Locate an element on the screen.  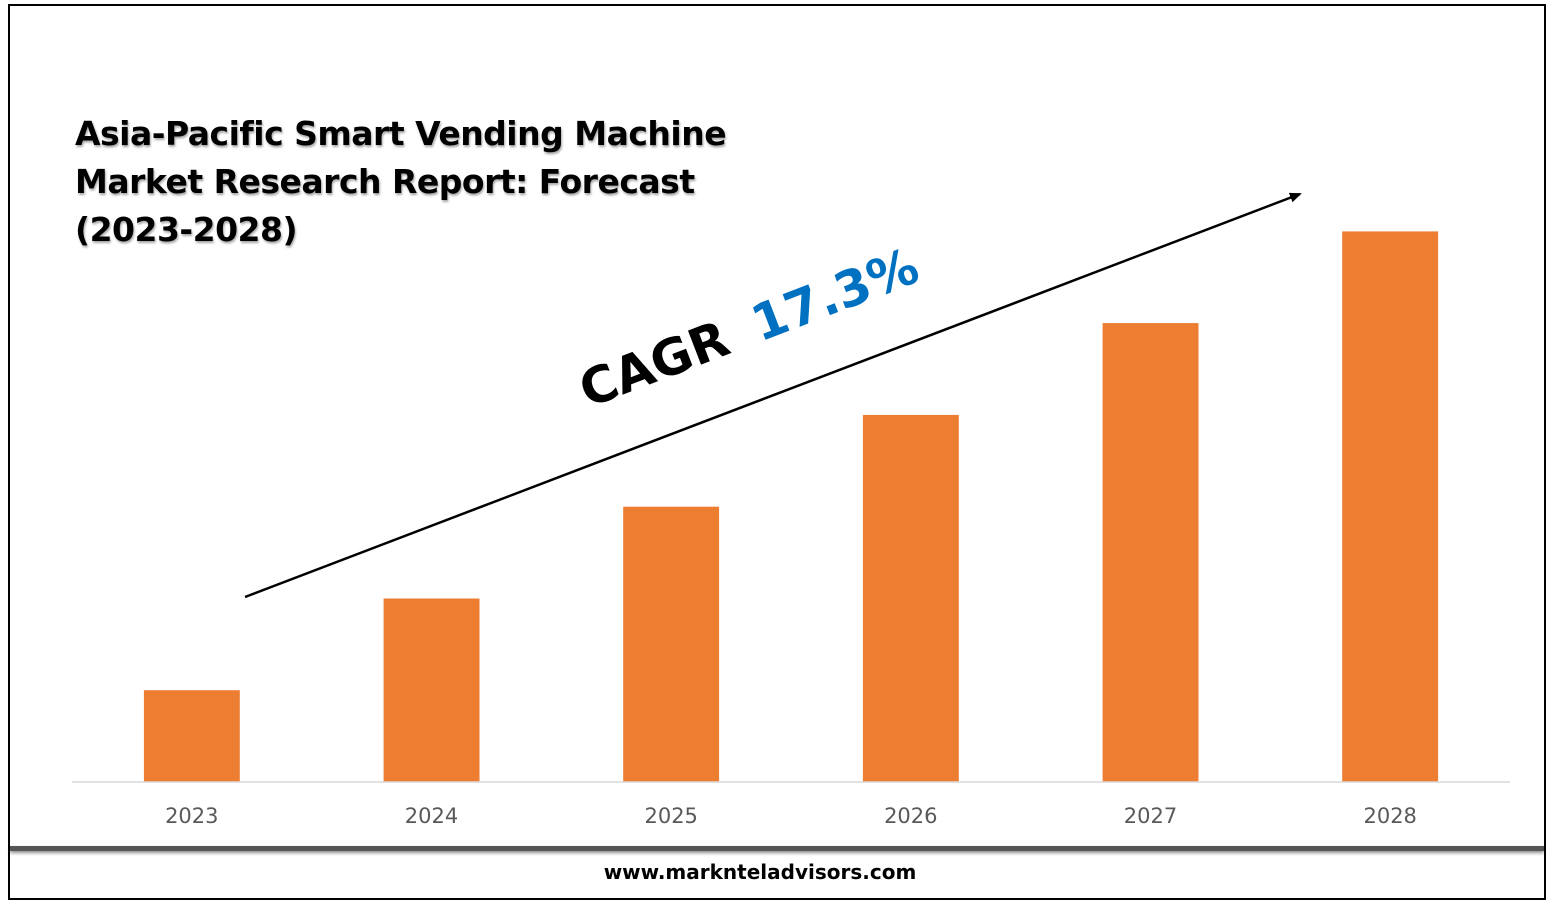
x-tick-label-2024: 2024 is located at coordinates (431, 816).